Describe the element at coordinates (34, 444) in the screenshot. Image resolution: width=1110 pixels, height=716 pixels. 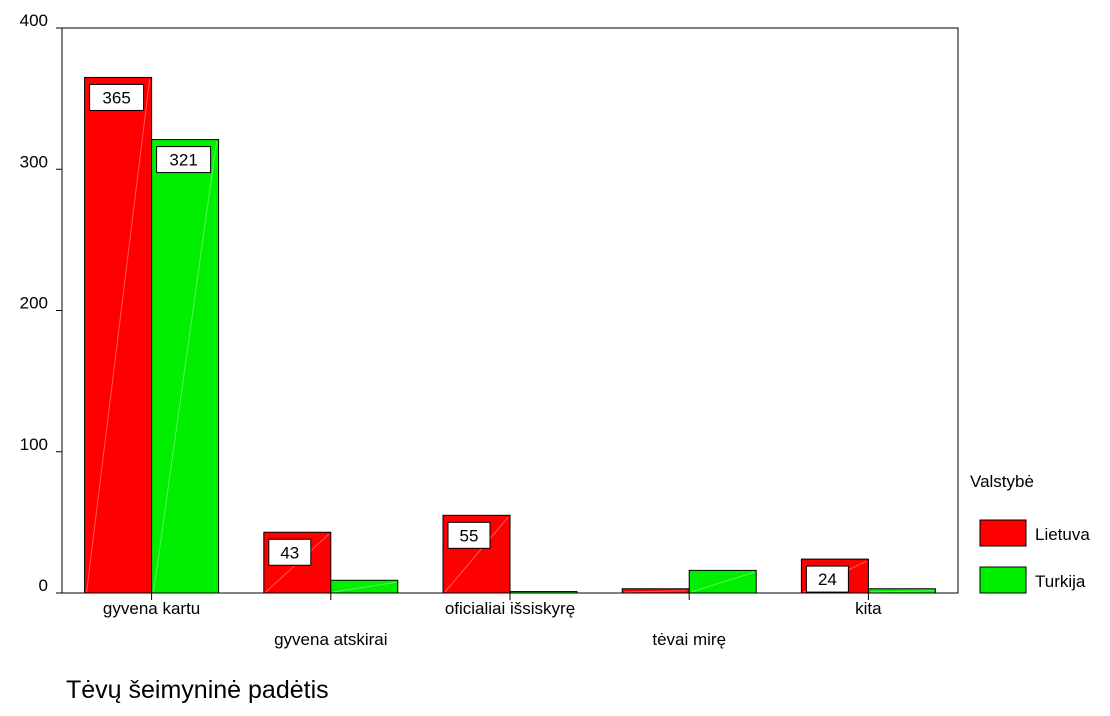
I see `y-tick-label: 100` at that location.